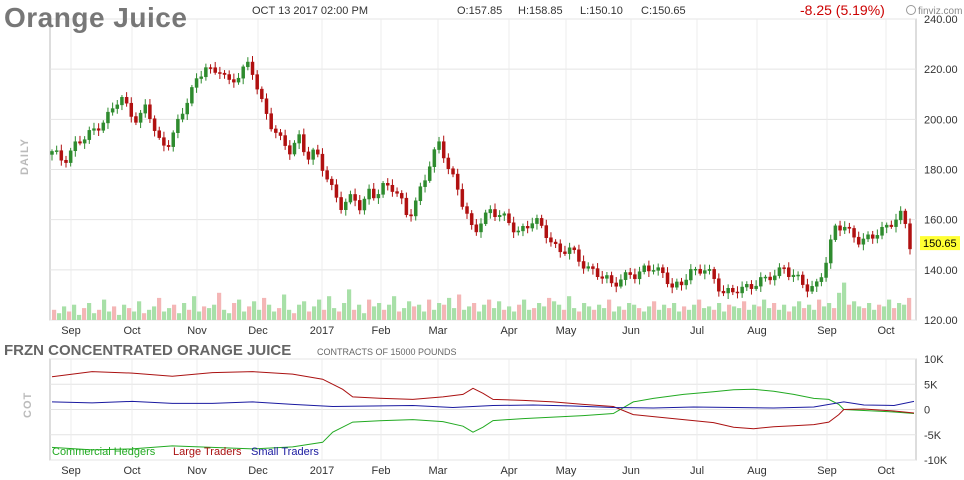  What do you see at coordinates (310, 11) in the screenshot?
I see `quote-datetime: OCT 13 2017 02:00 PM` at bounding box center [310, 11].